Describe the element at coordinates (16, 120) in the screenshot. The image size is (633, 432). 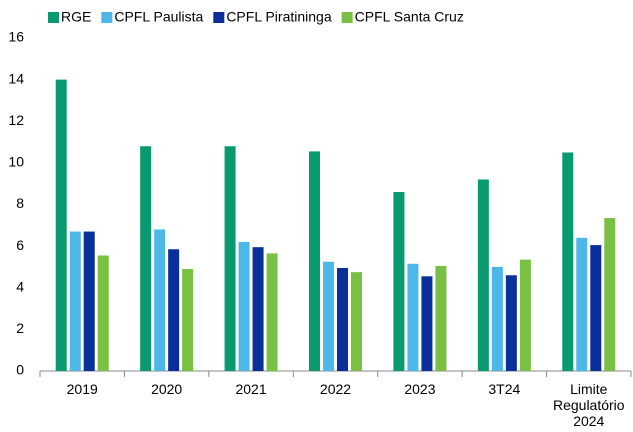
I see `y-tick-label: 12` at that location.